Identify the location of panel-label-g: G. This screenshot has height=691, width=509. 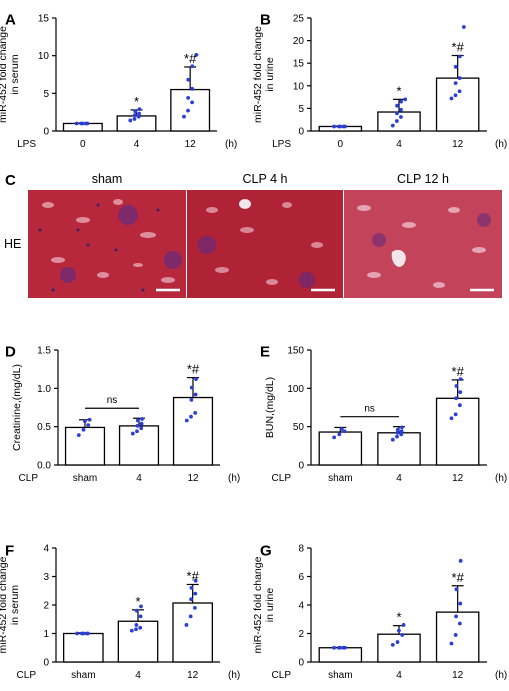
(266, 550).